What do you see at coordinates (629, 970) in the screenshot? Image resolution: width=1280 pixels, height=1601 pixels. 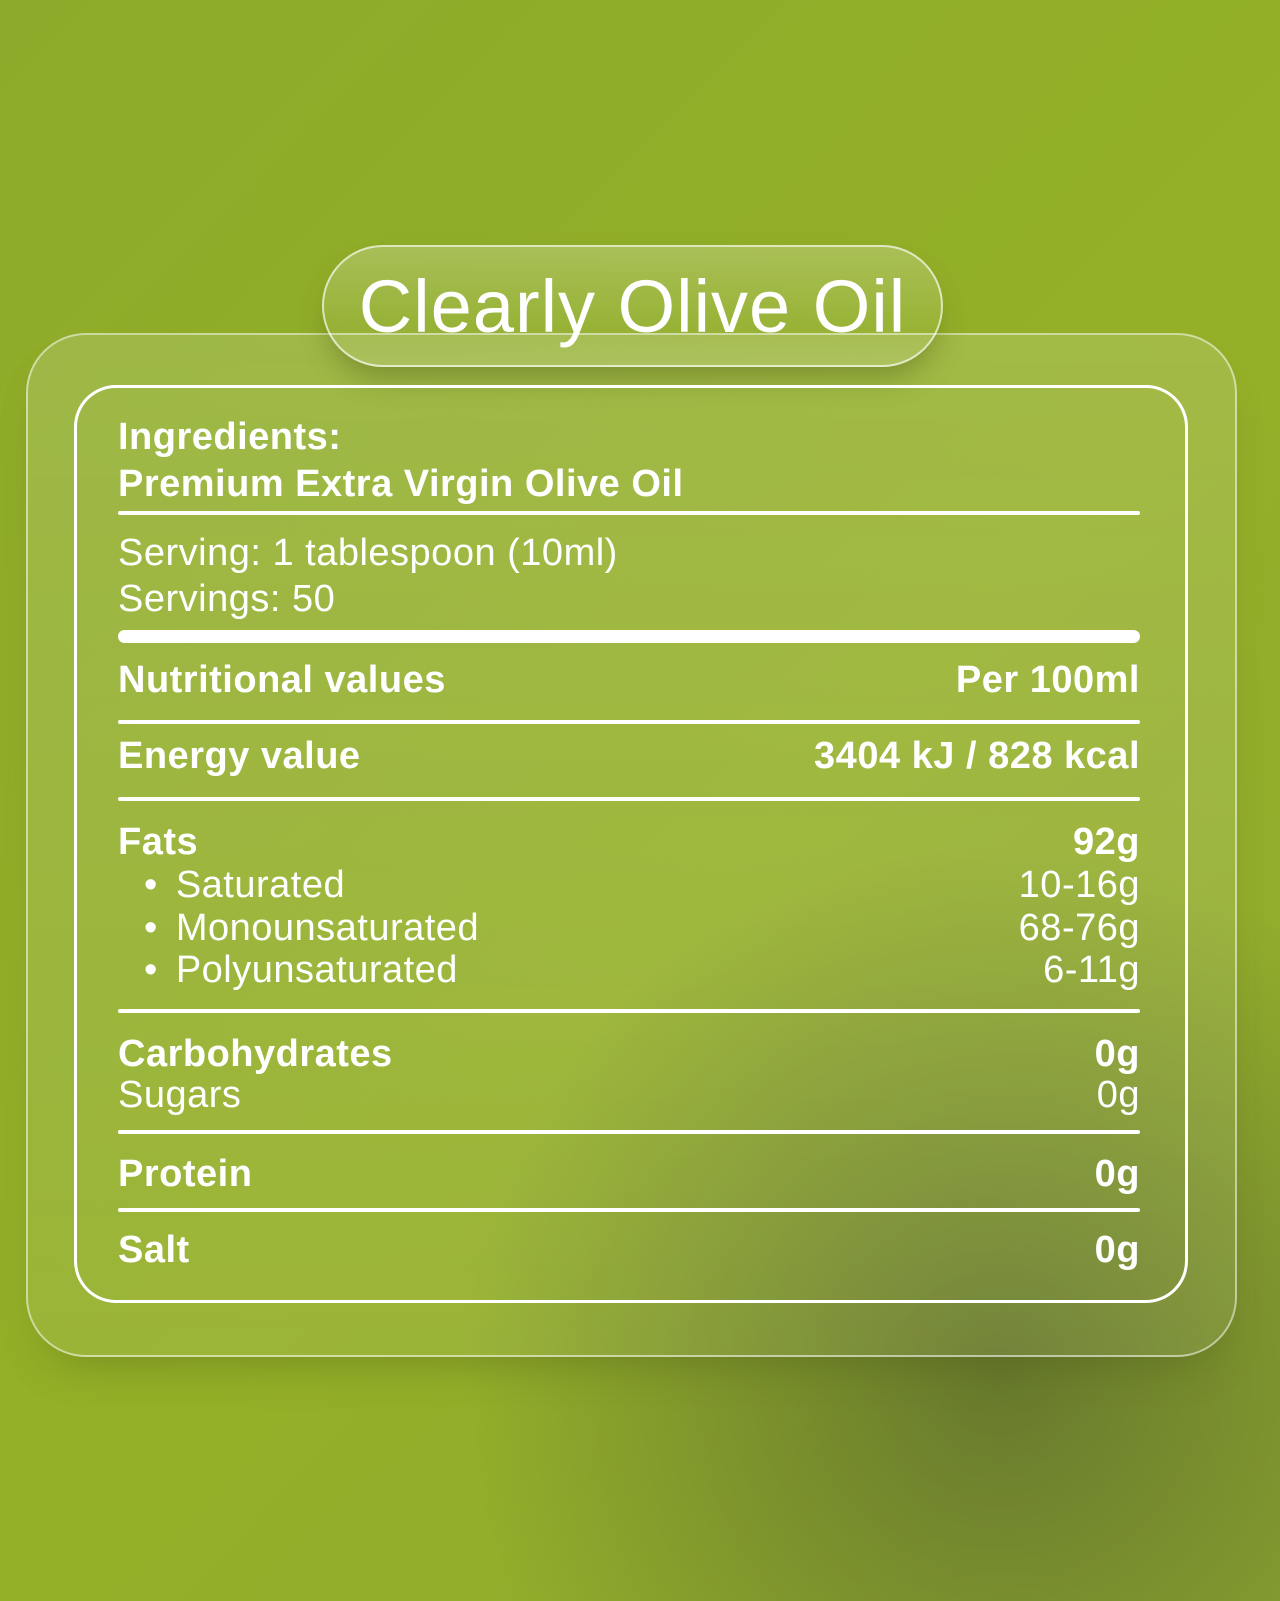 I see `polyunsaturated-fat-row: • Polyunsaturated 6-11g` at bounding box center [629, 970].